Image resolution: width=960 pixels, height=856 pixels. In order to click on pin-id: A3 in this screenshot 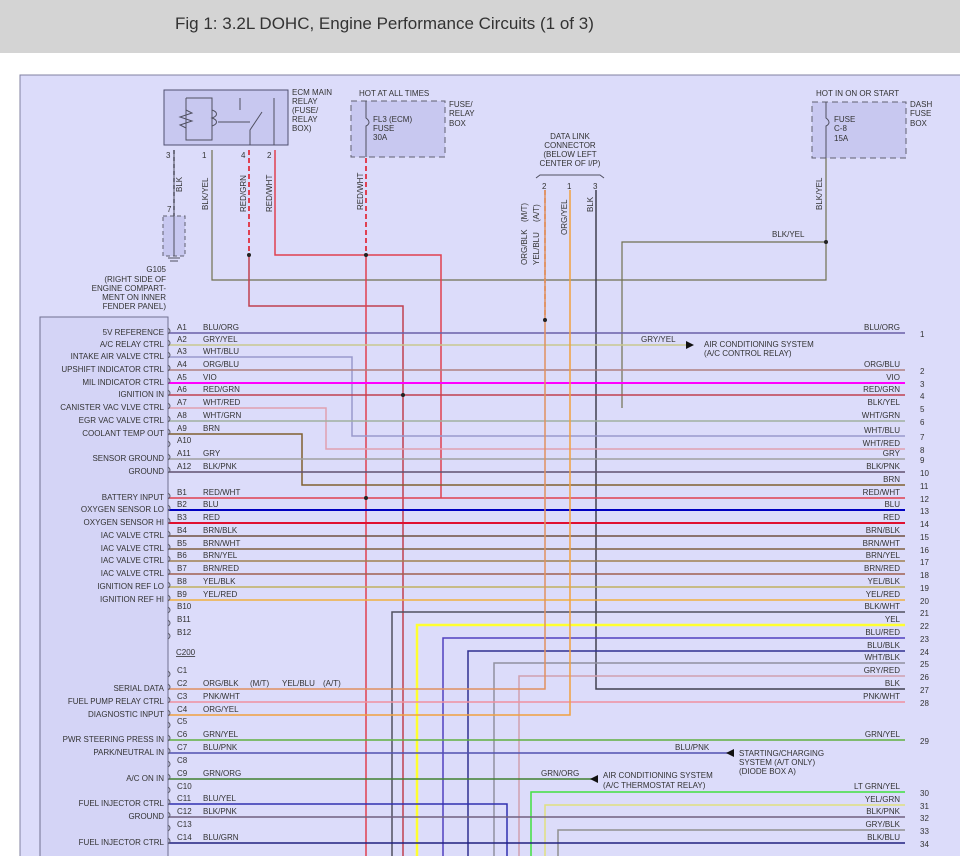, I will do `click(182, 351)`.